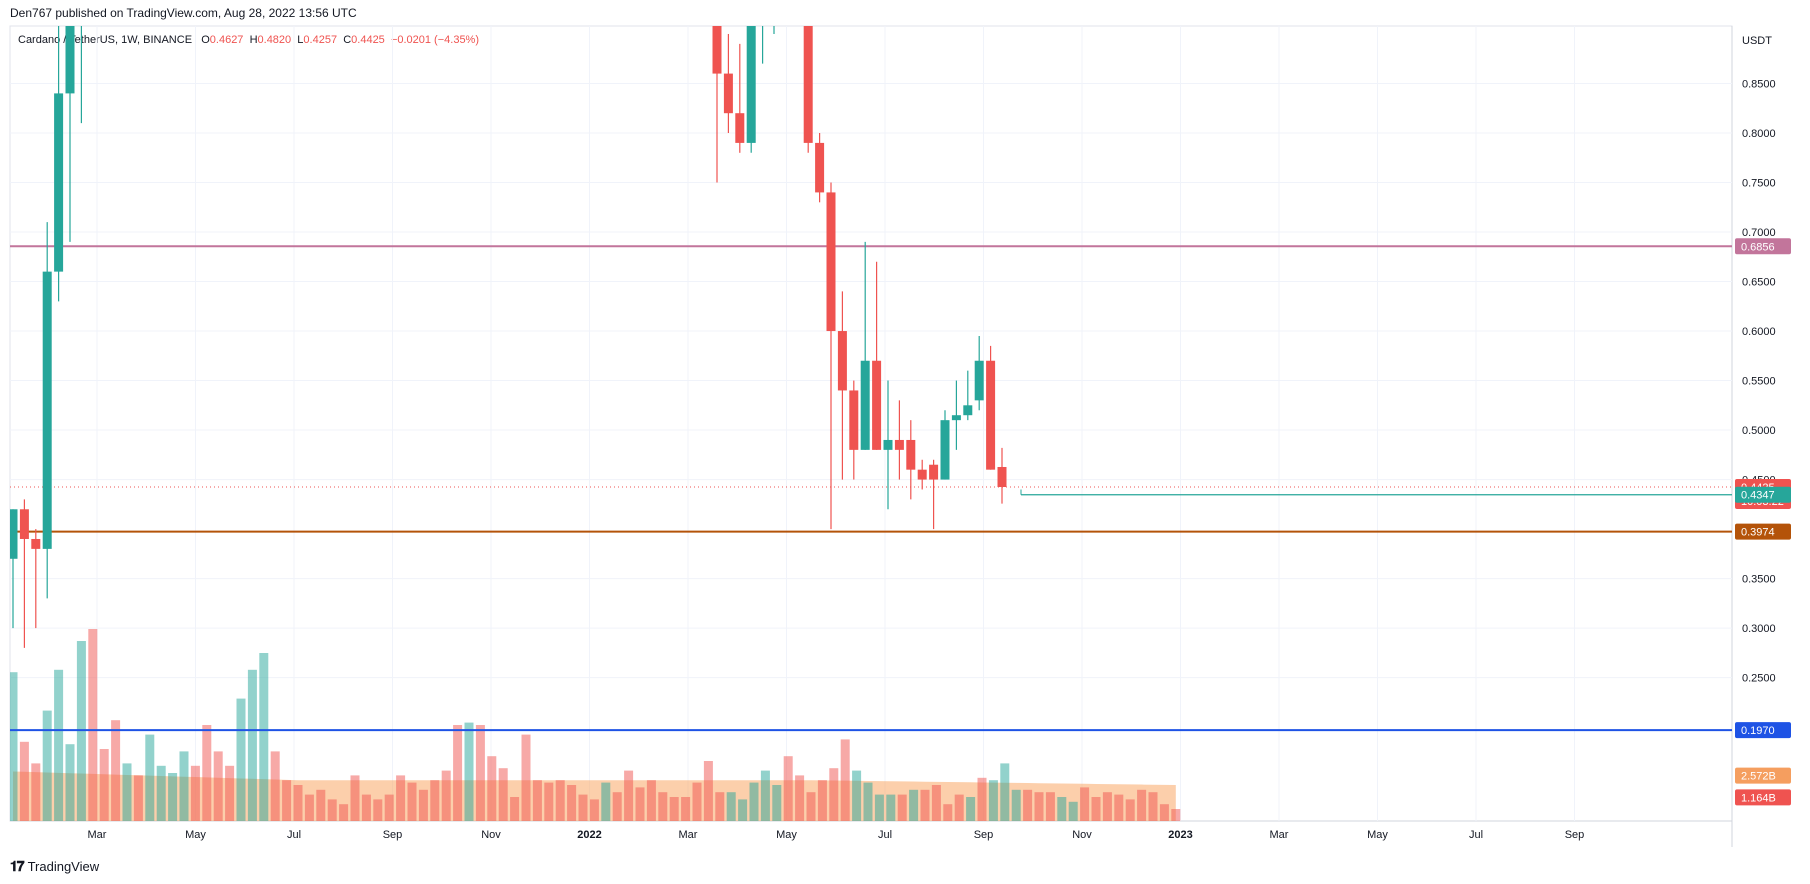  I want to click on y-tick-label: 0.5000, so click(1759, 431).